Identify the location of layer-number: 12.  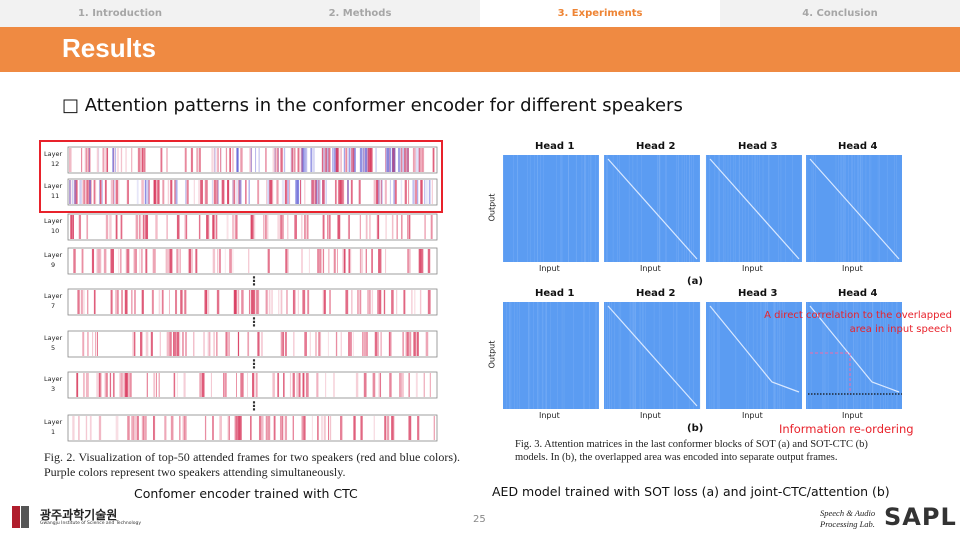
(55, 164).